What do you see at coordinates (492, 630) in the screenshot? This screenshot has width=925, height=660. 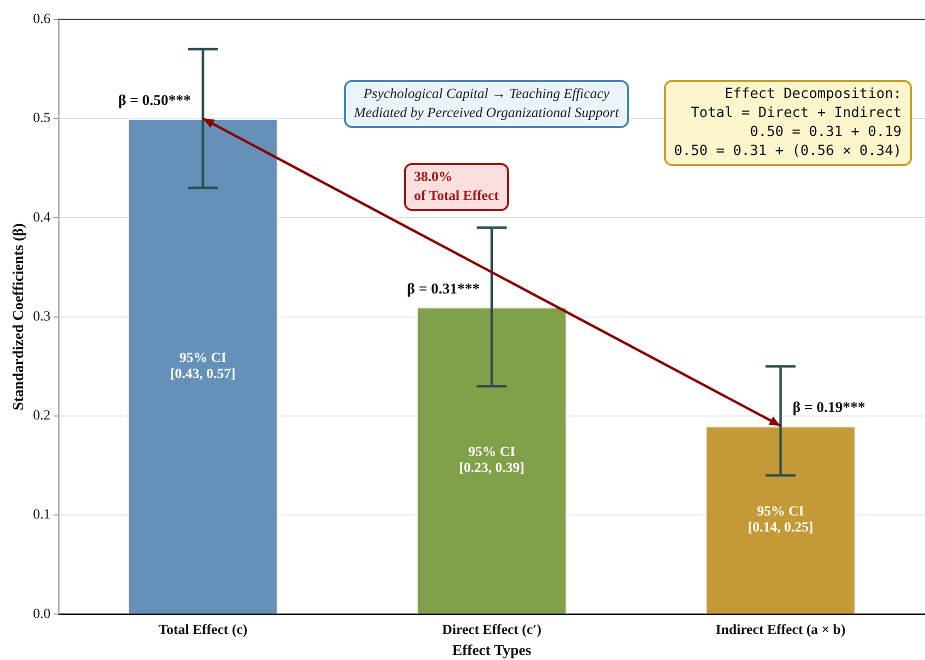 I see `x-tick-label: Direct Effect (c′)` at bounding box center [492, 630].